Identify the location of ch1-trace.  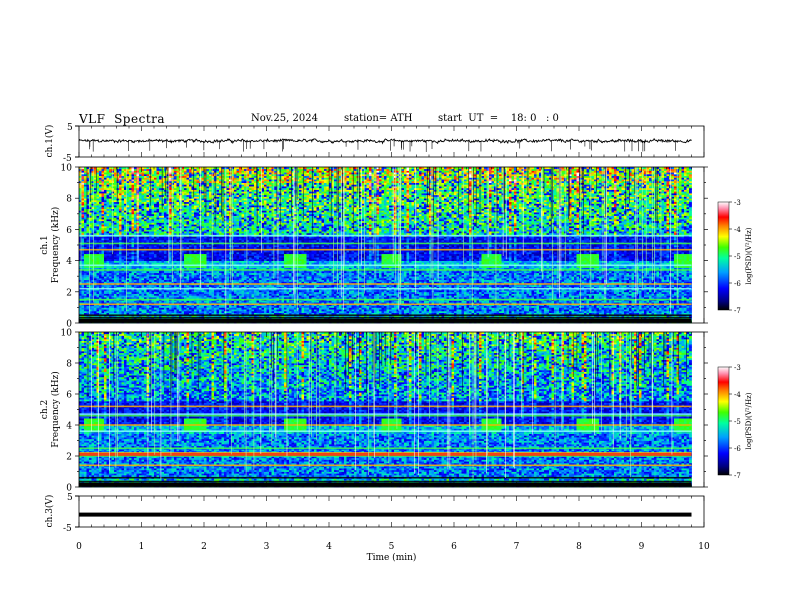
(385, 141).